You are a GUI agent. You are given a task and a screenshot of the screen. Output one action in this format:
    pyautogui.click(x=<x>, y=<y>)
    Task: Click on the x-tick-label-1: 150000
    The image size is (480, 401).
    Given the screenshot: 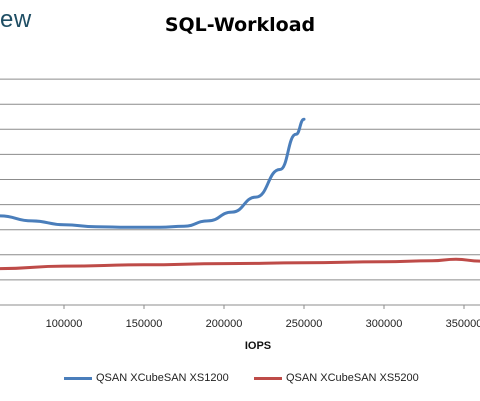 What is the action you would take?
    pyautogui.click(x=144, y=324)
    